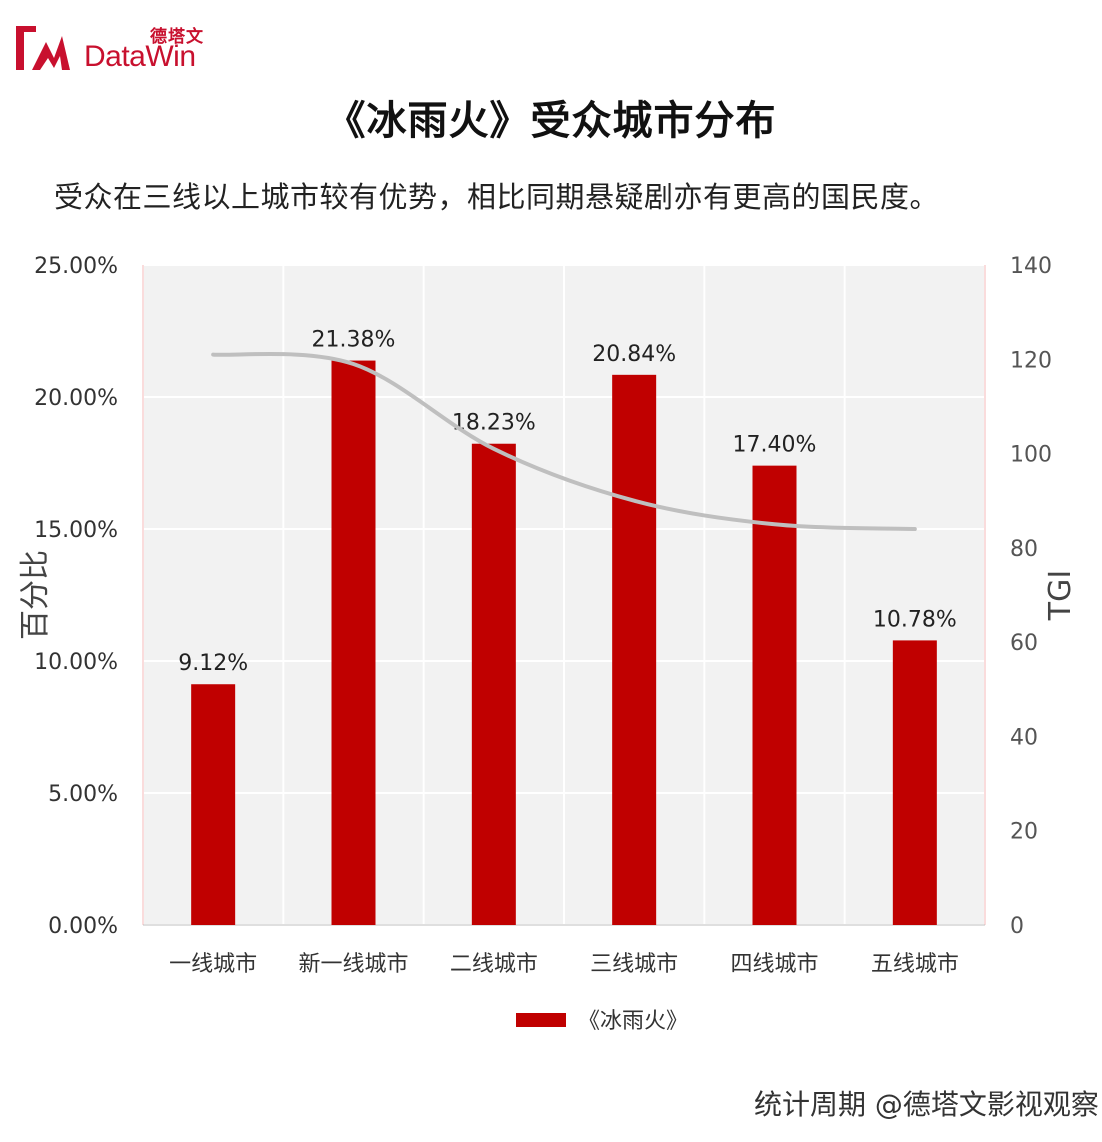 Image resolution: width=1102 pixels, height=1142 pixels. What do you see at coordinates (354, 340) in the screenshot?
I see `bar-data-label: 21.38%` at bounding box center [354, 340].